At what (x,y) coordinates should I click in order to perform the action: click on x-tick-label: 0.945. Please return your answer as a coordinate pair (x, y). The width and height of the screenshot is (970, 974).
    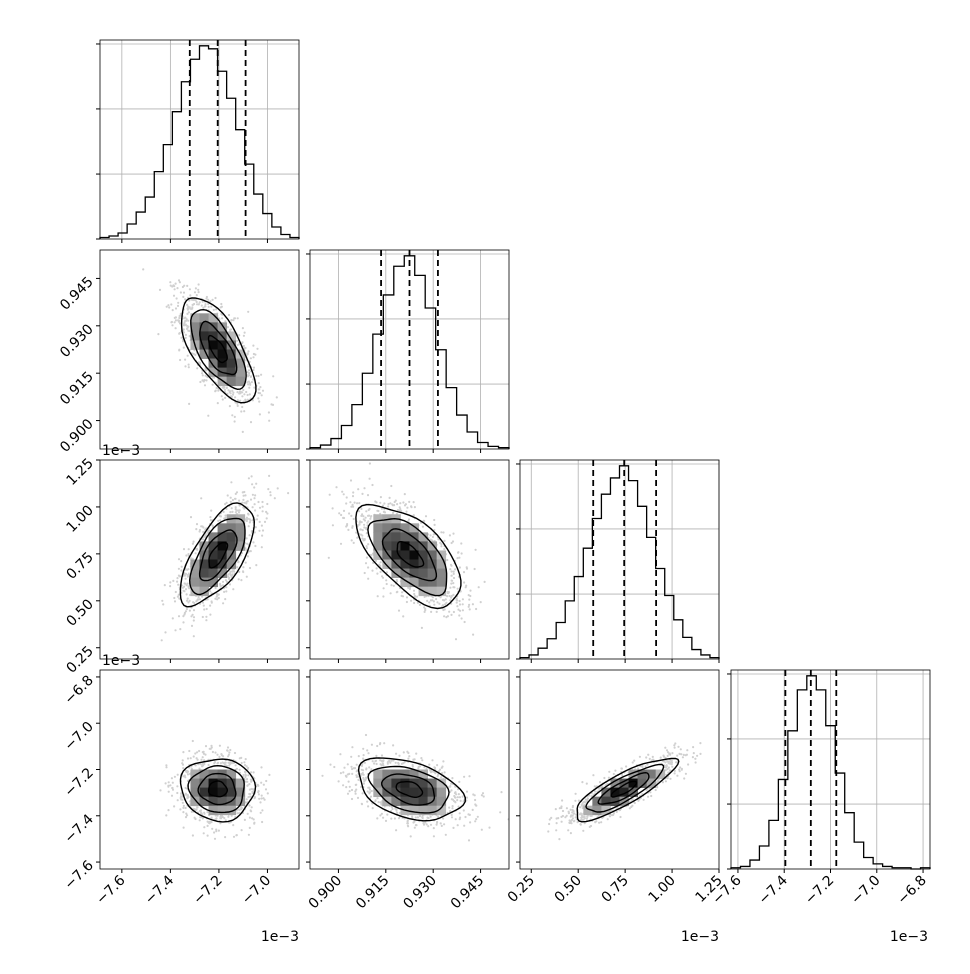
    Looking at the image, I should click on (468, 893).